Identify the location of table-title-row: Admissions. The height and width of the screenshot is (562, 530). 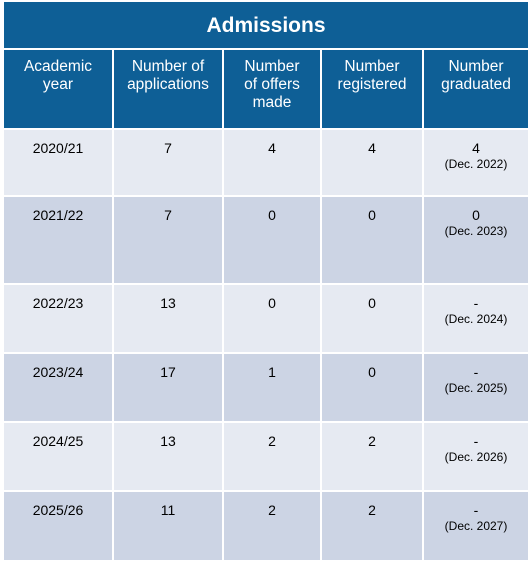
(265, 25).